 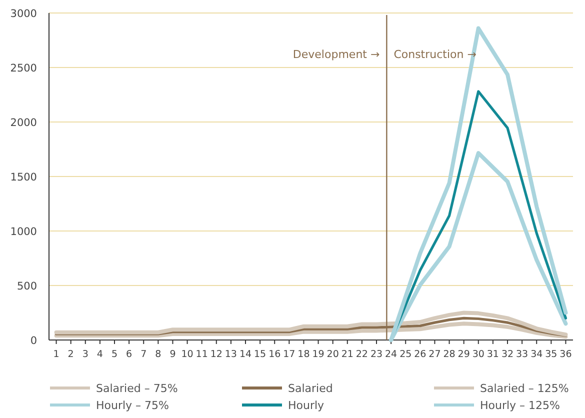 I want to click on y-tick-label: 0, so click(x=33, y=341).